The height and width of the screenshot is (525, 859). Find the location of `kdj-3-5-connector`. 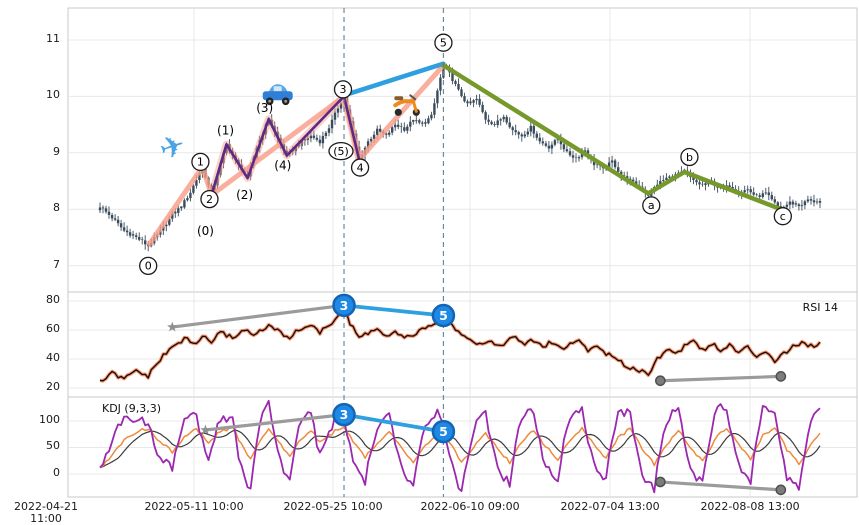

kdj-3-5-connector is located at coordinates (394, 423).